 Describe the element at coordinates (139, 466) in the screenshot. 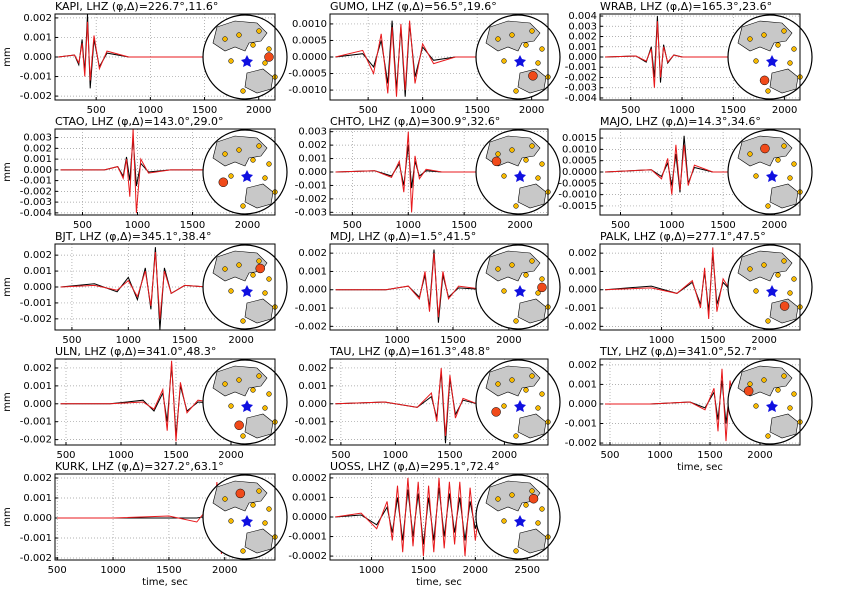

I see `panel-title: KURK, LHZ (φ,Δ)=327.2°,63.1°` at that location.